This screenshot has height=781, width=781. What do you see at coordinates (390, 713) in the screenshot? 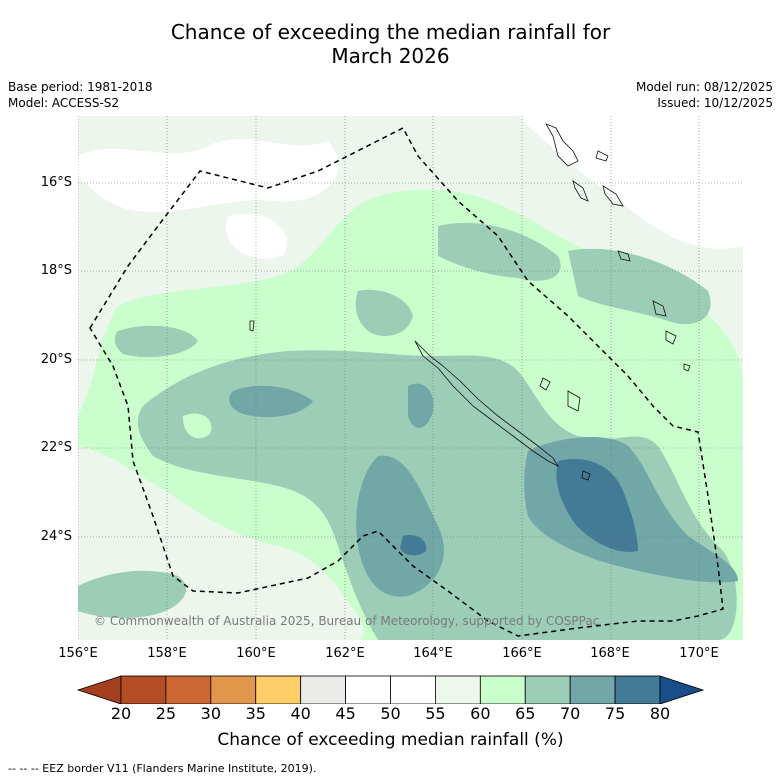
I see `colorbar-tick-50: 50` at bounding box center [390, 713].